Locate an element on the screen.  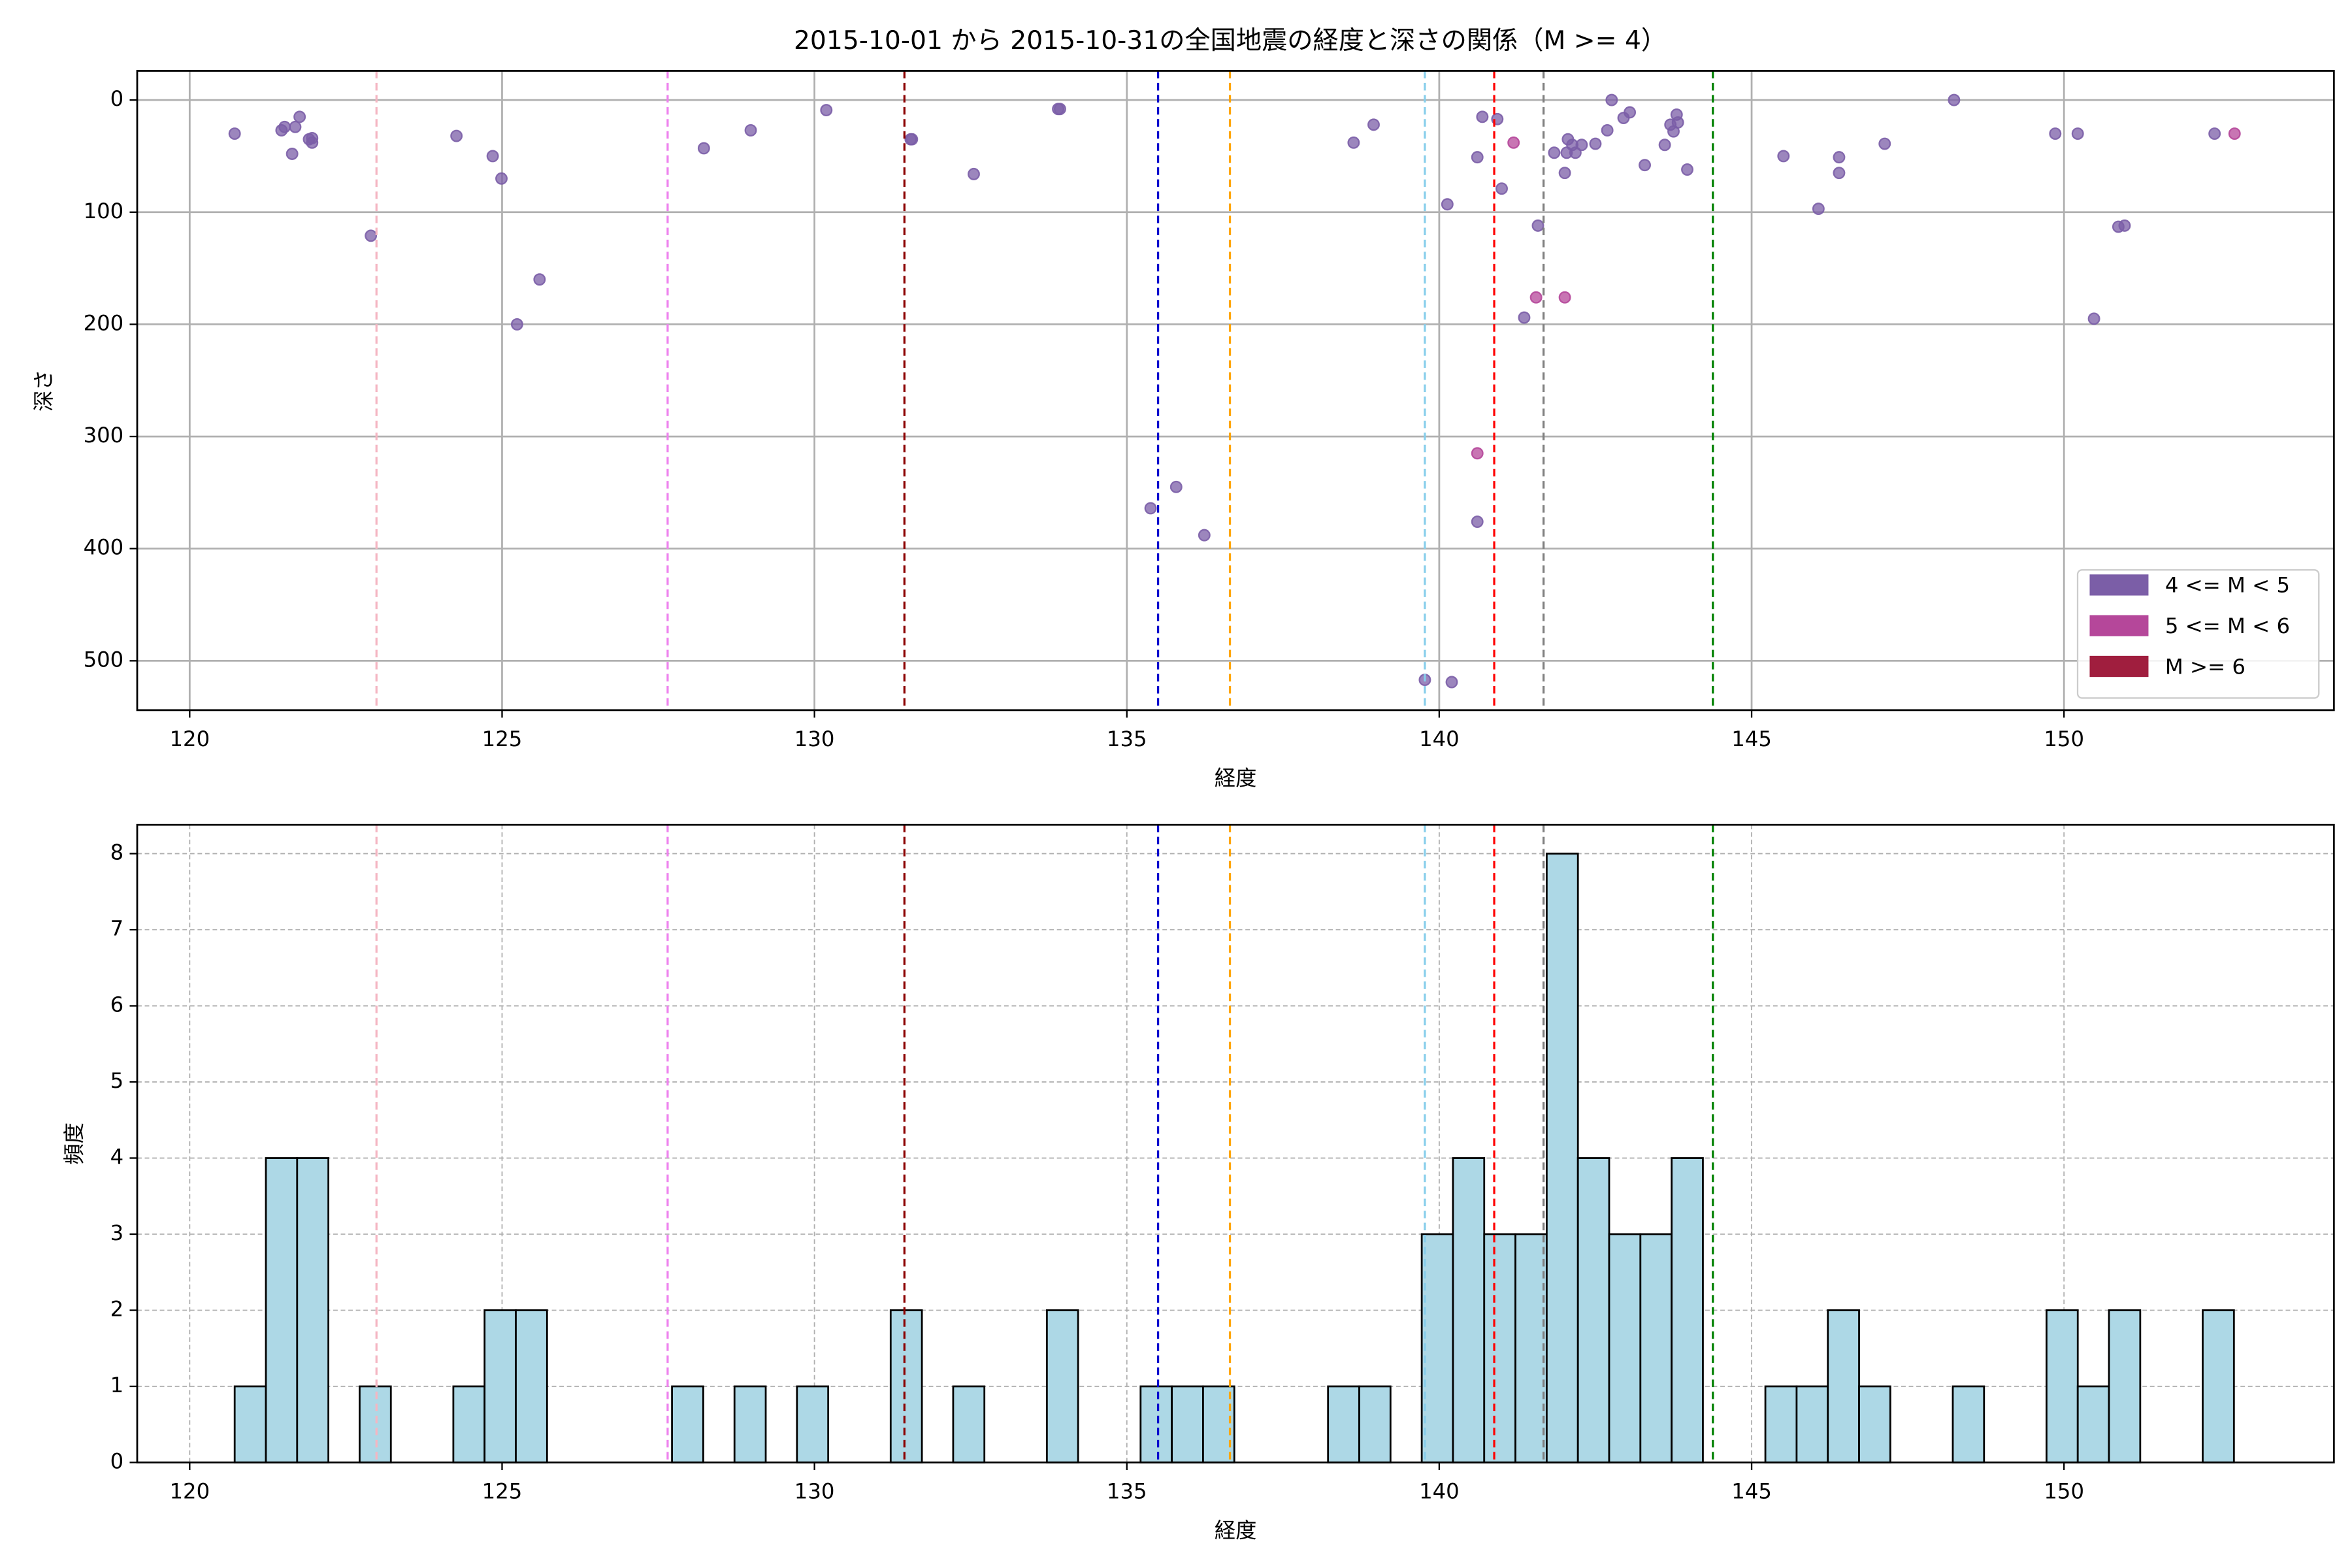
y-tick-label: 0 is located at coordinates (117, 1460).